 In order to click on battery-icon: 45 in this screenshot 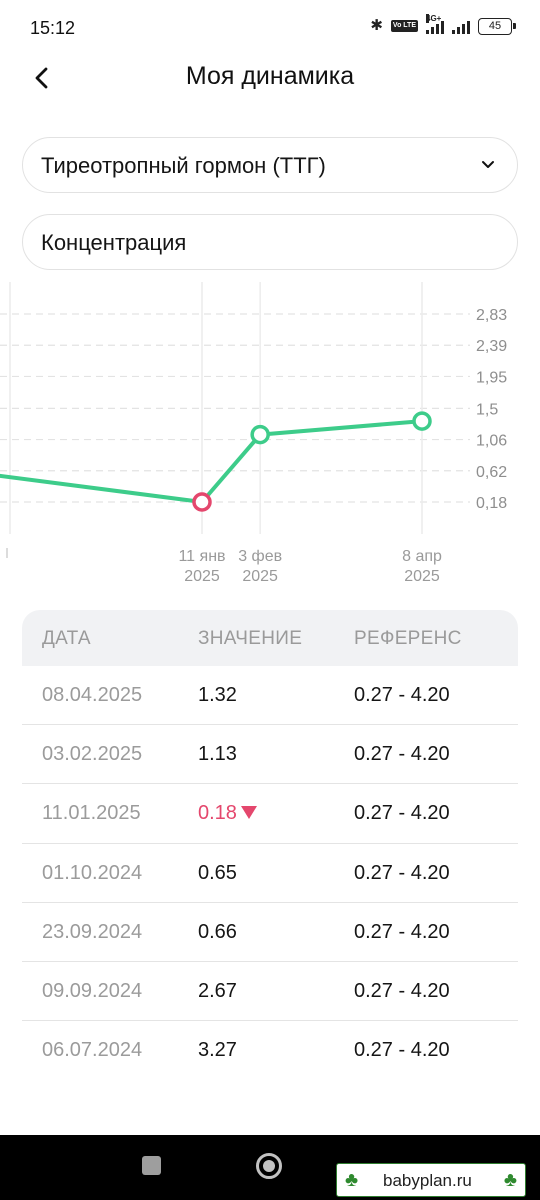, I will do `click(497, 26)`.